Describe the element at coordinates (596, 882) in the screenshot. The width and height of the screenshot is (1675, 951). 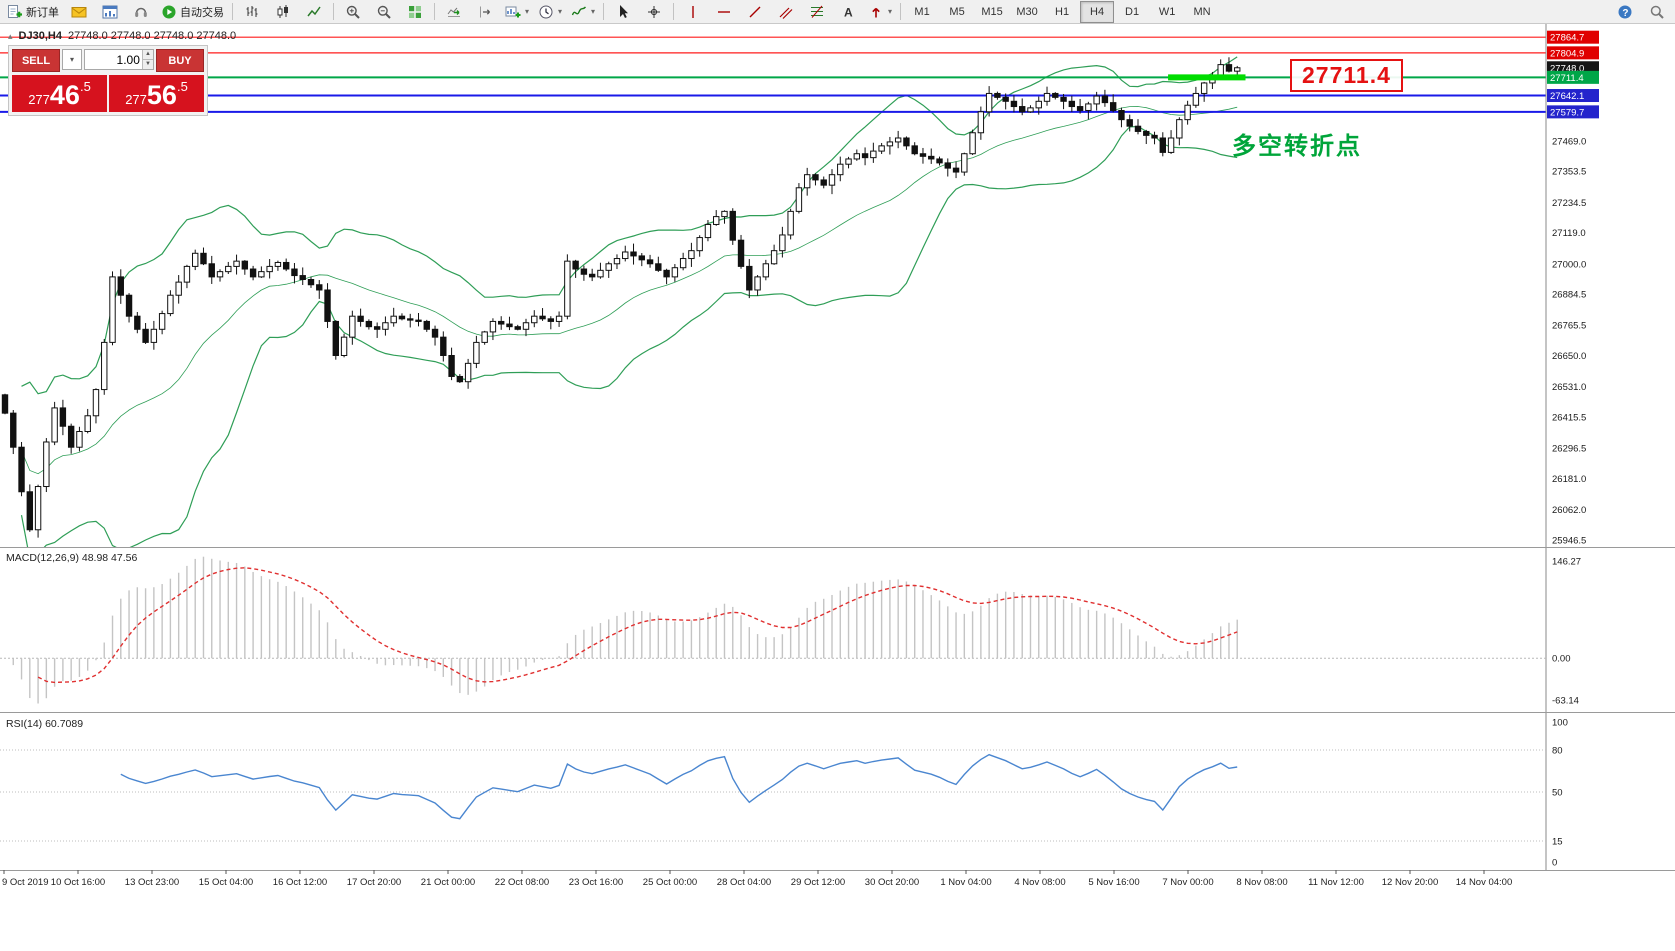
I see `time-axis-label: 23 Oct 16:00` at that location.